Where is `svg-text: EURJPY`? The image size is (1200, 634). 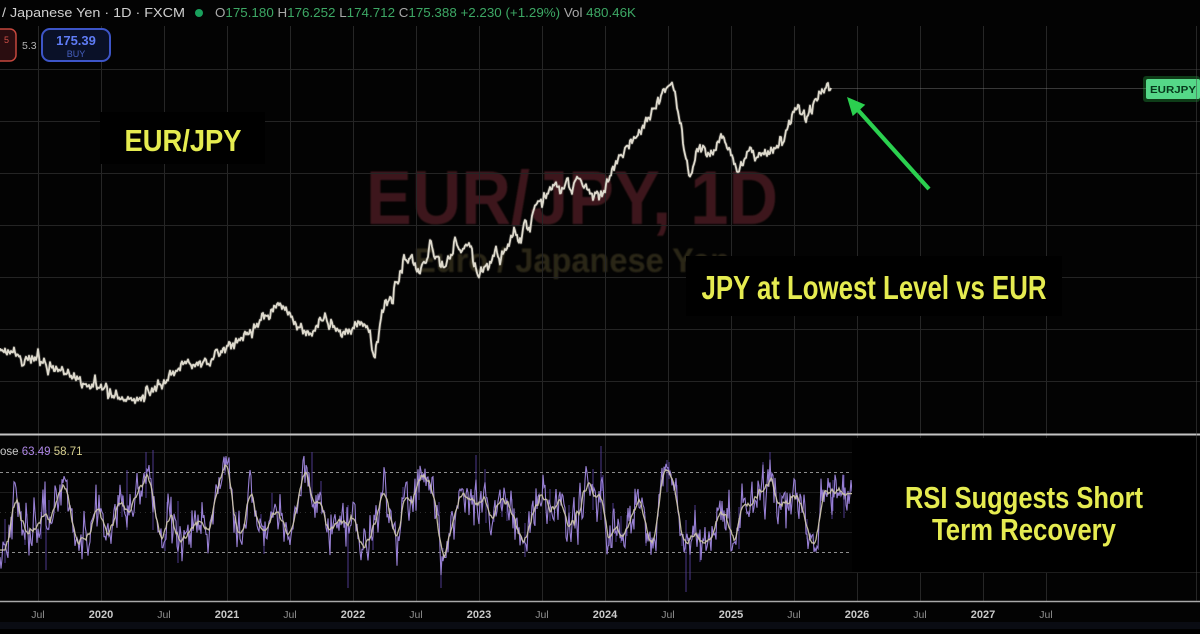
svg-text: EURJPY is located at coordinates (1173, 90).